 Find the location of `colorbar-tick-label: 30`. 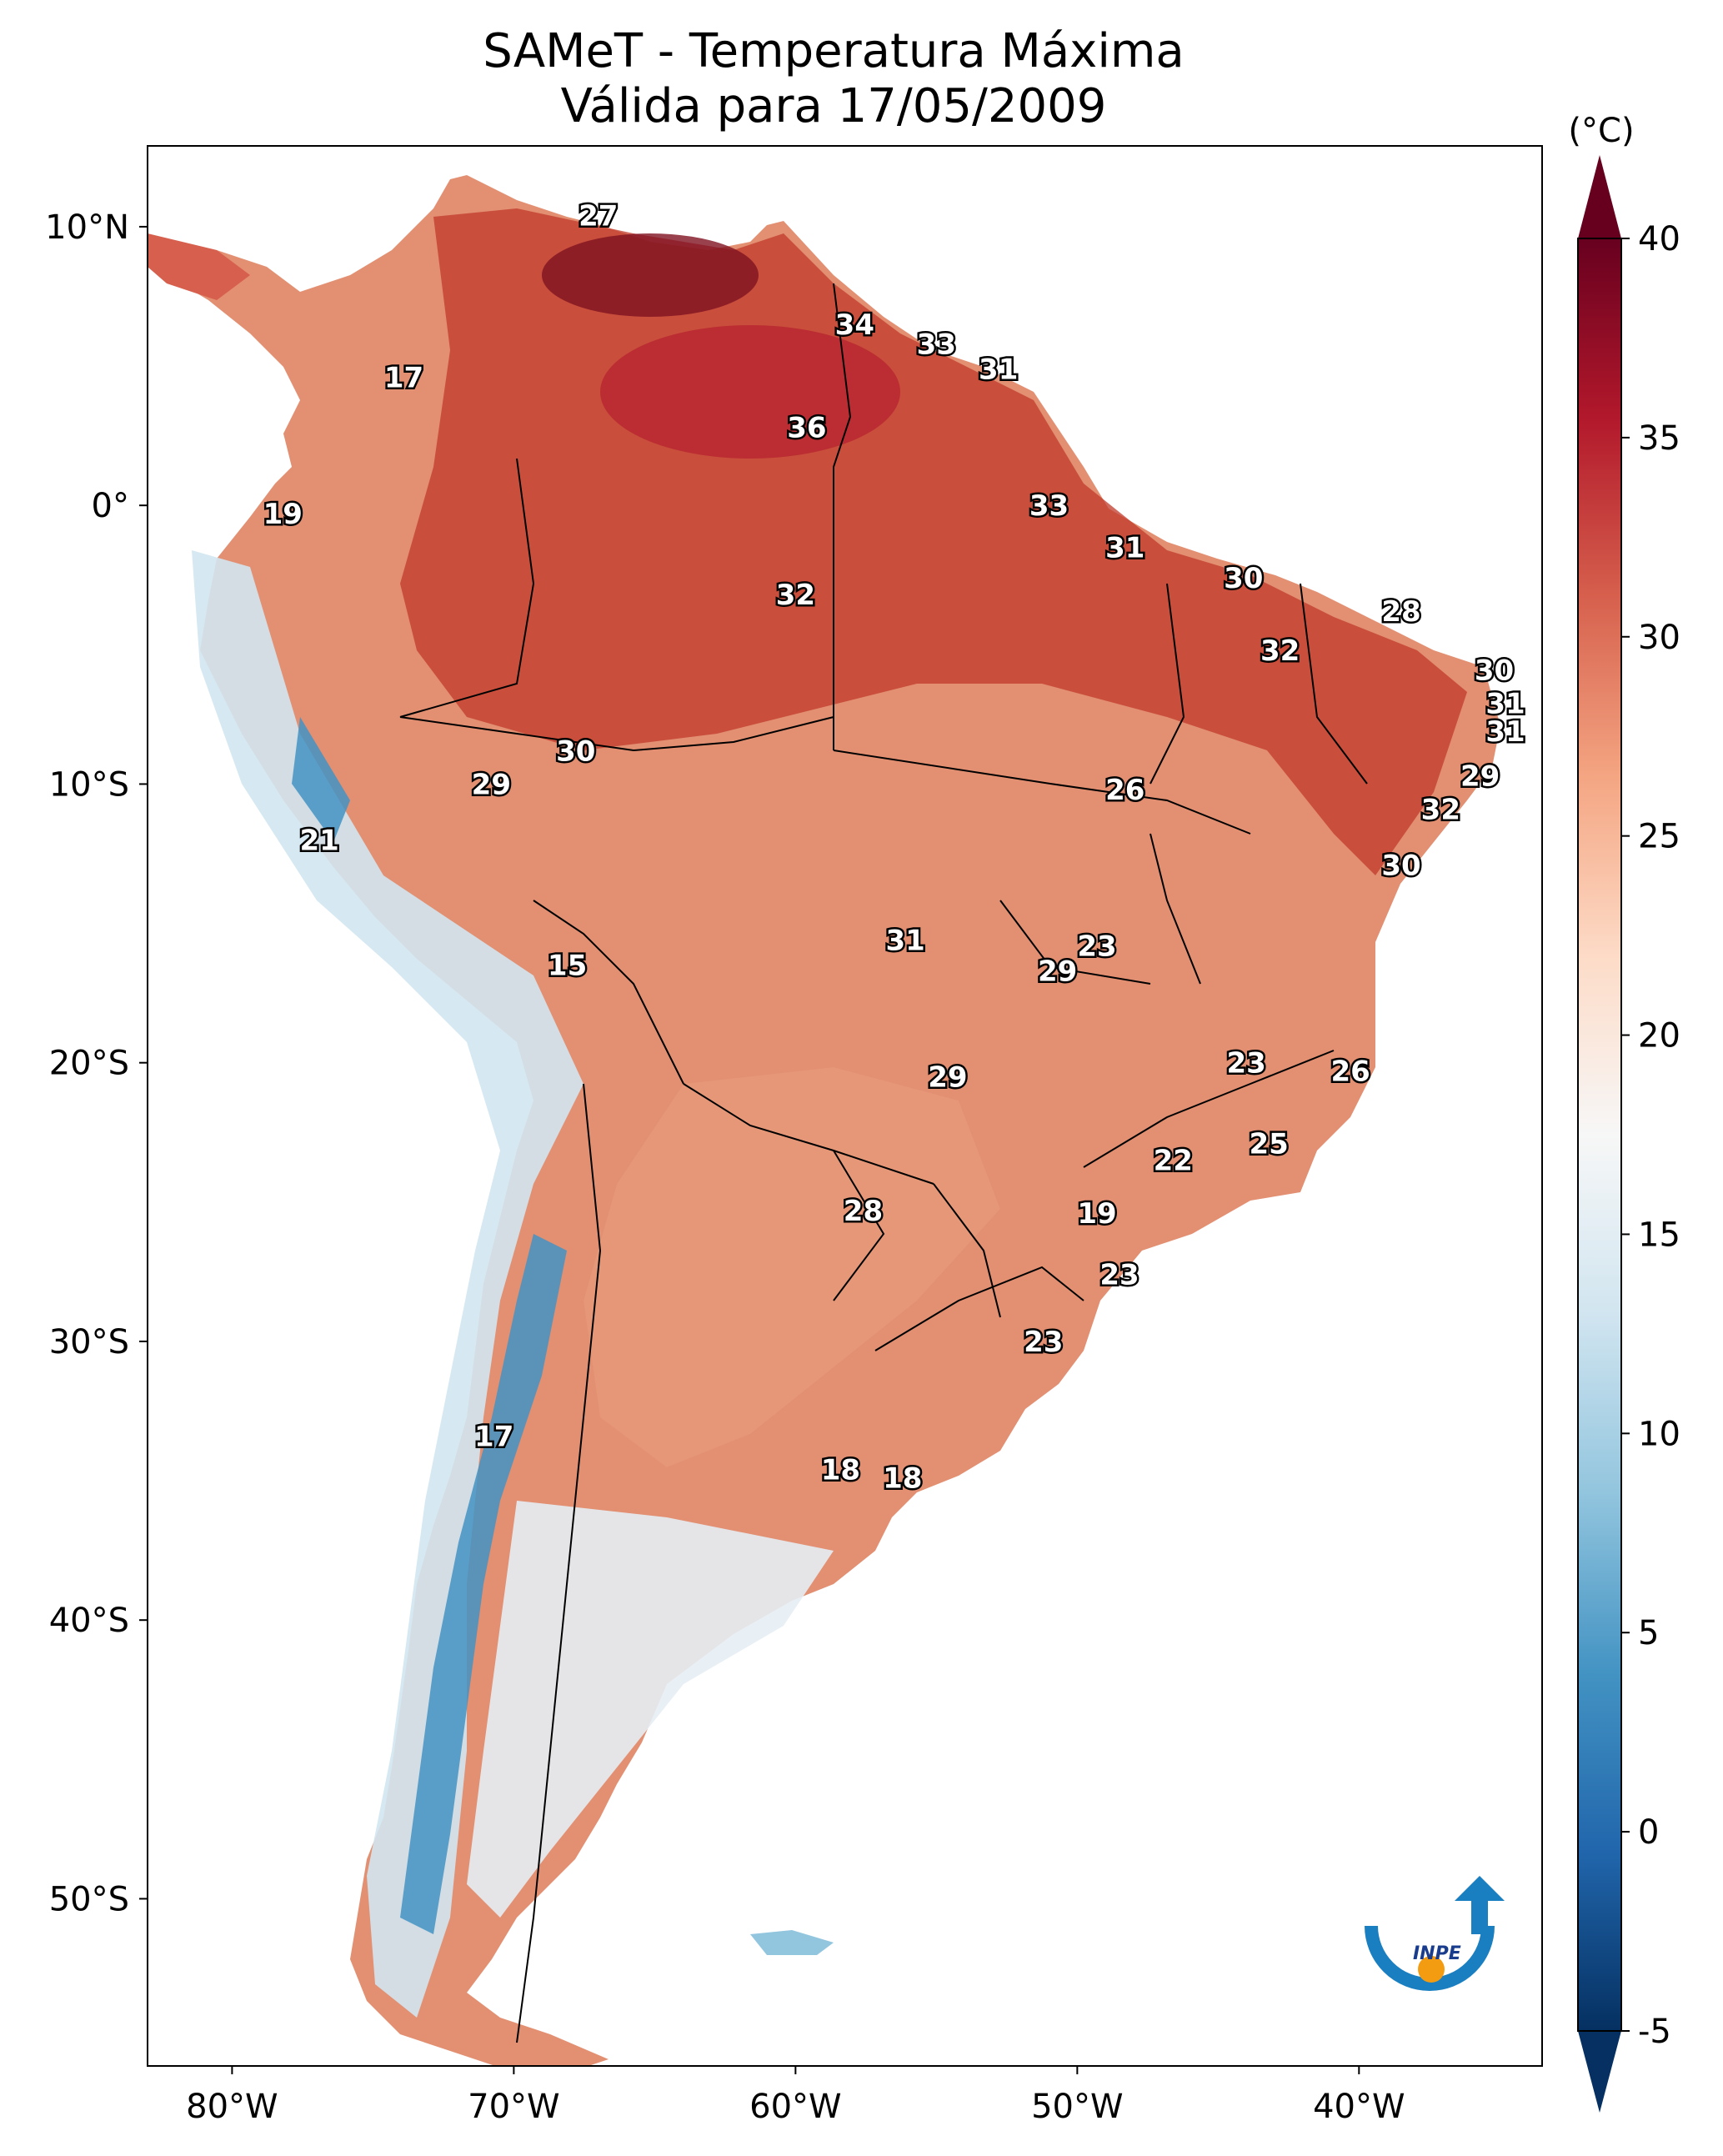

colorbar-tick-label: 30 is located at coordinates (1659, 638).